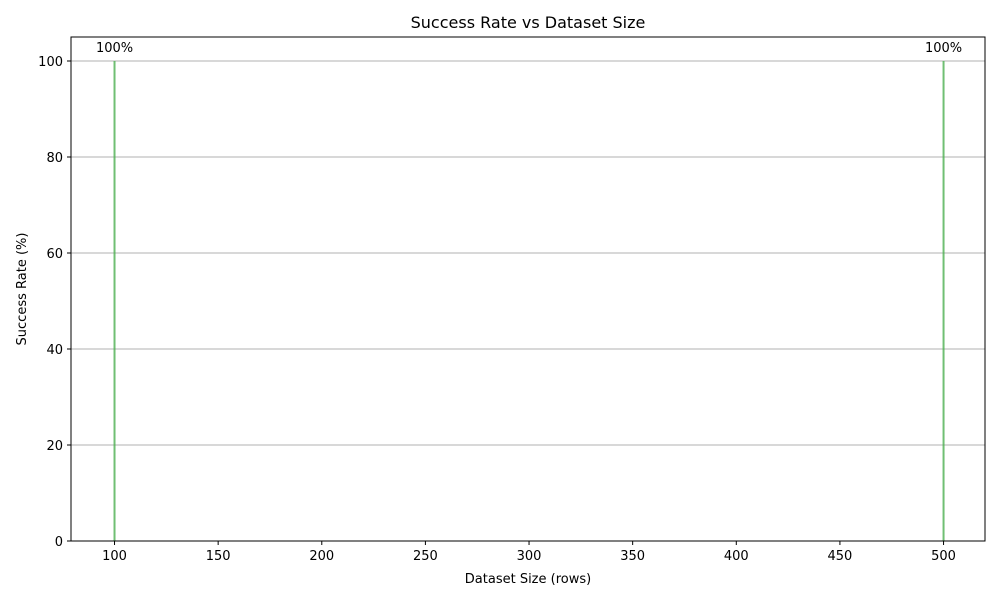  Describe the element at coordinates (529, 48) in the screenshot. I see `data-label-layer: 100% 100%` at that location.